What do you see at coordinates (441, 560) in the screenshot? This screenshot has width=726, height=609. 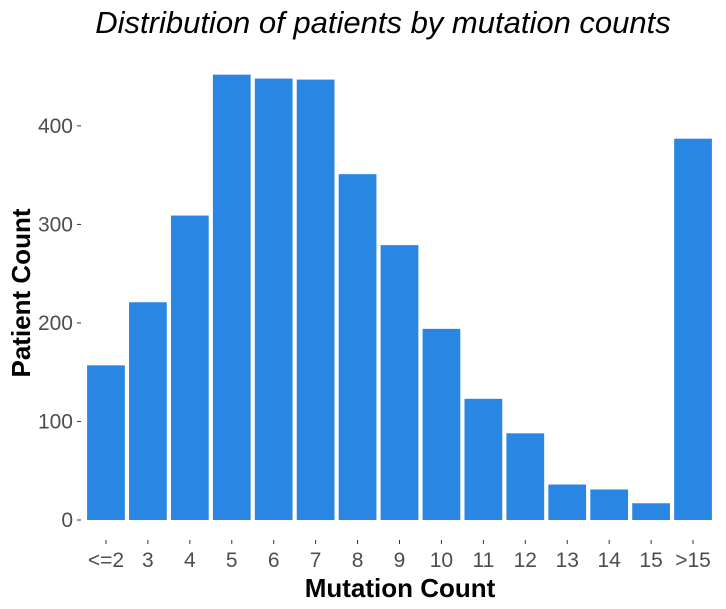 I see `x-tick-label-8: 10` at bounding box center [441, 560].